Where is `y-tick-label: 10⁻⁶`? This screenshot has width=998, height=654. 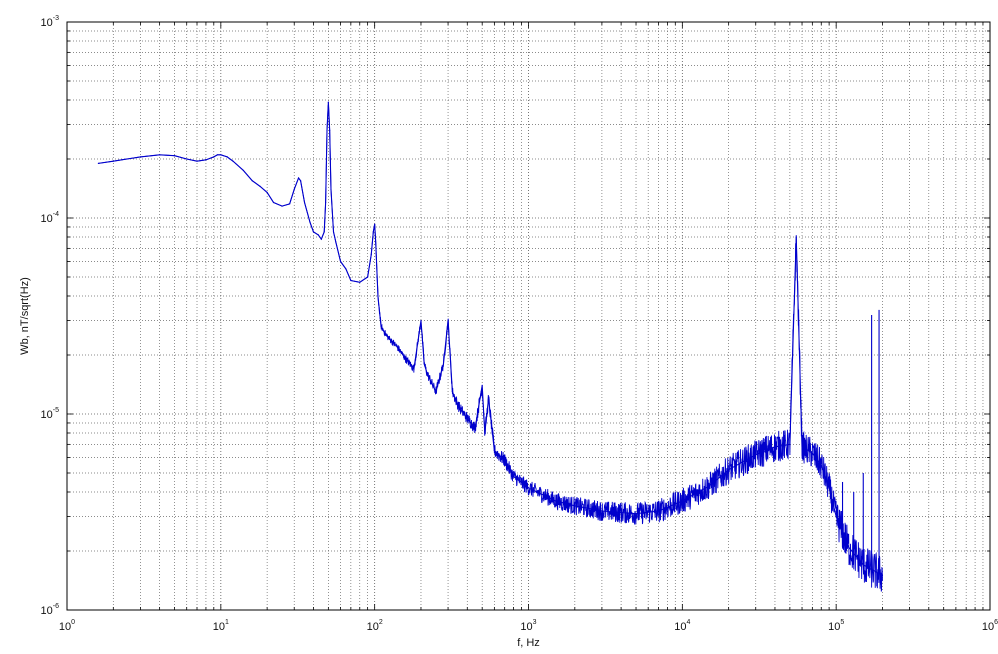
y-tick-label: 10⁻⁶ is located at coordinates (50, 610).